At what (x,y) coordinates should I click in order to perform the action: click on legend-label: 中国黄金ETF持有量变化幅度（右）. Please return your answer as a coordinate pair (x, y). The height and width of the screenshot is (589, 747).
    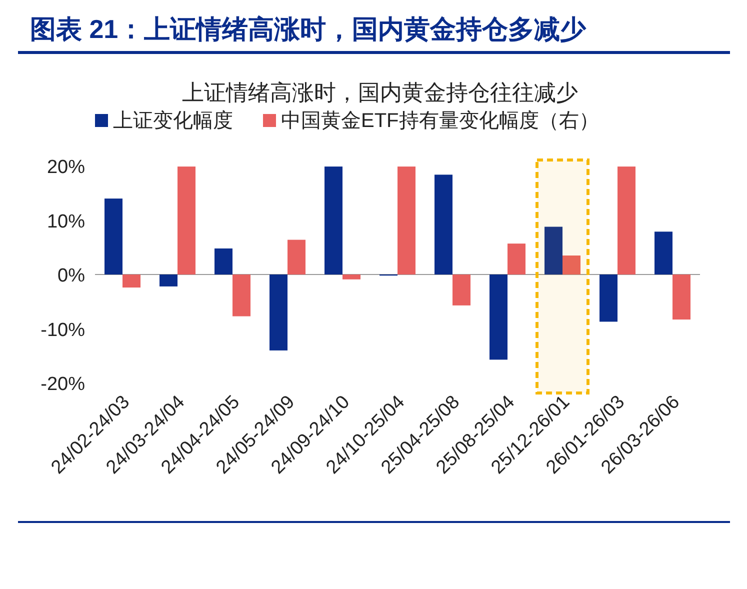
    Looking at the image, I should click on (440, 121).